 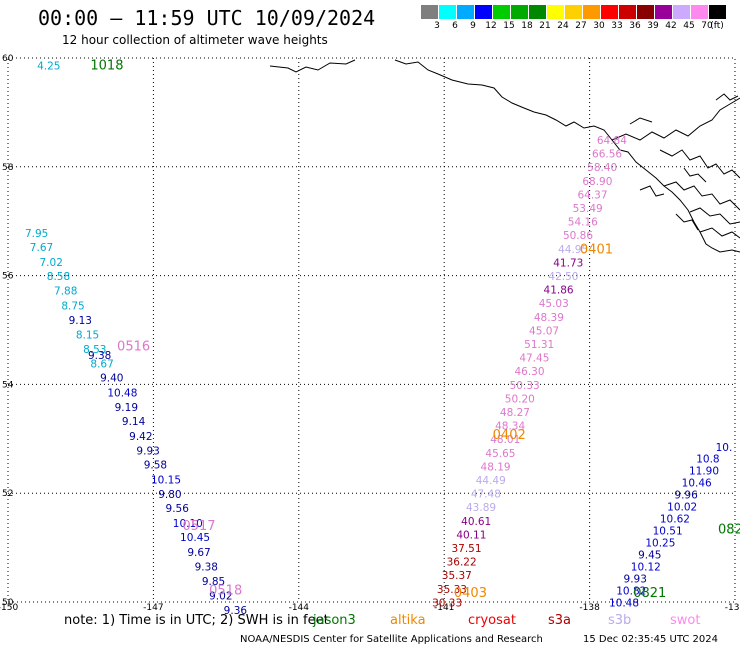 I want to click on legend-item-jason3: jason3, so click(x=334, y=620).